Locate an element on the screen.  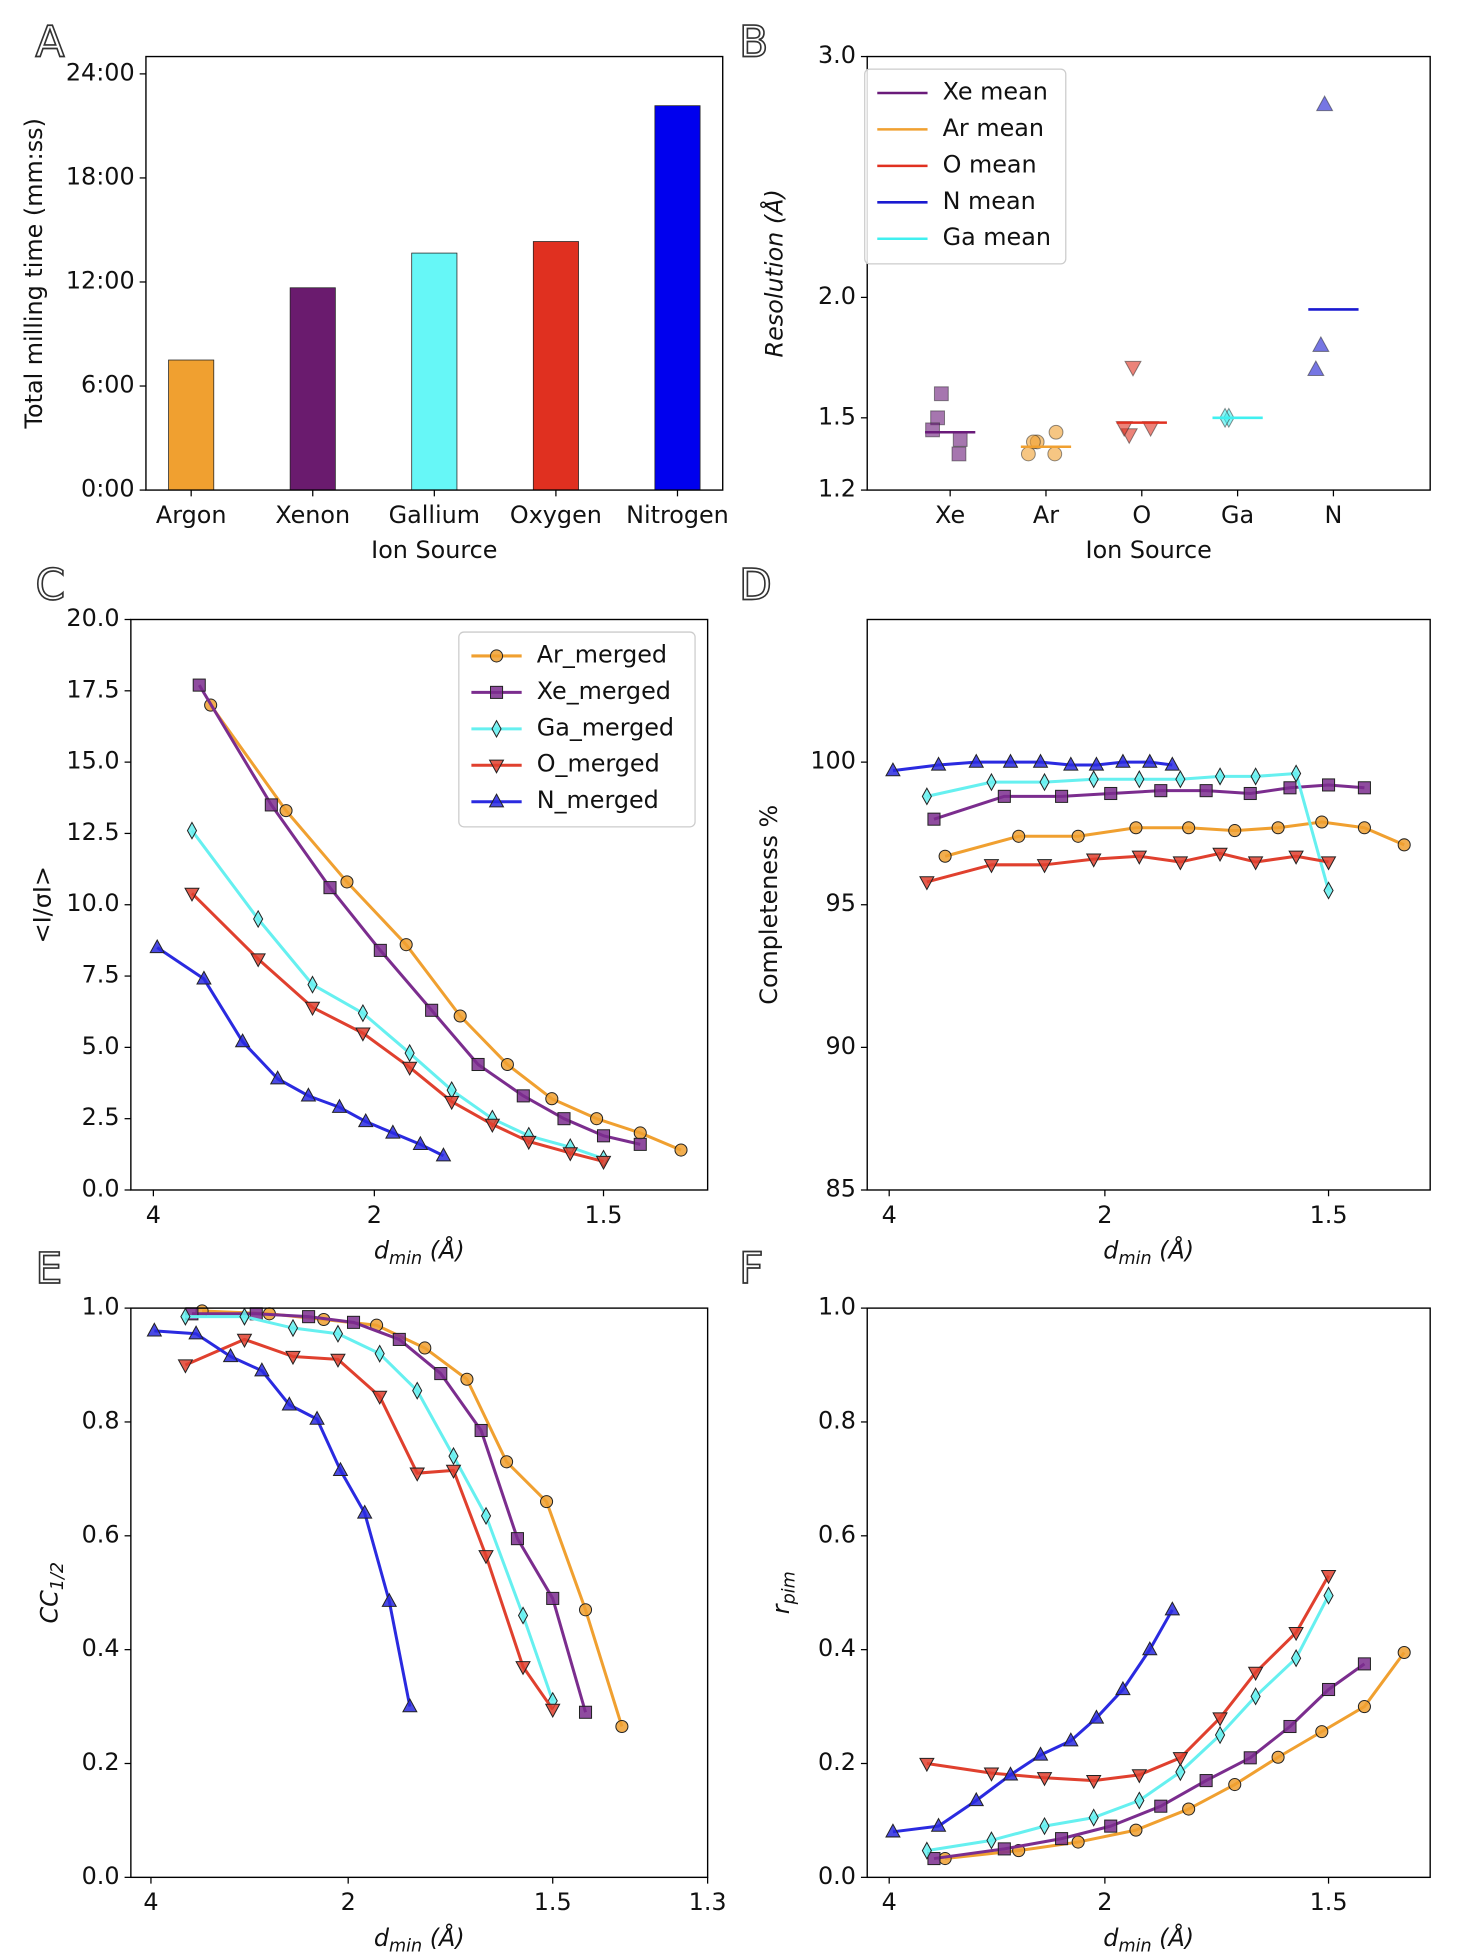
y-tick-label: 0.2 is located at coordinates (101, 1762).